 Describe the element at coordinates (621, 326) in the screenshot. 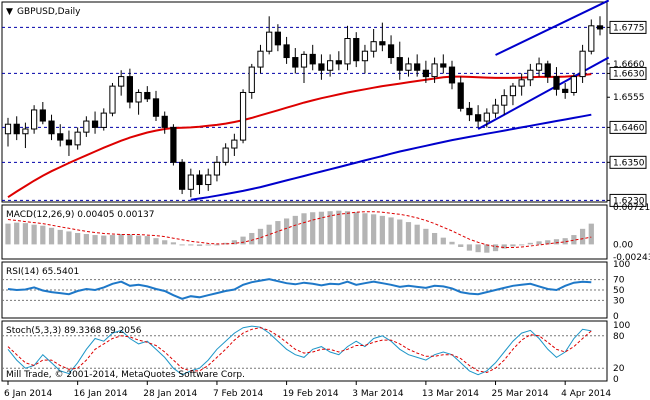

I see `stoch-tick-label: 100` at that location.